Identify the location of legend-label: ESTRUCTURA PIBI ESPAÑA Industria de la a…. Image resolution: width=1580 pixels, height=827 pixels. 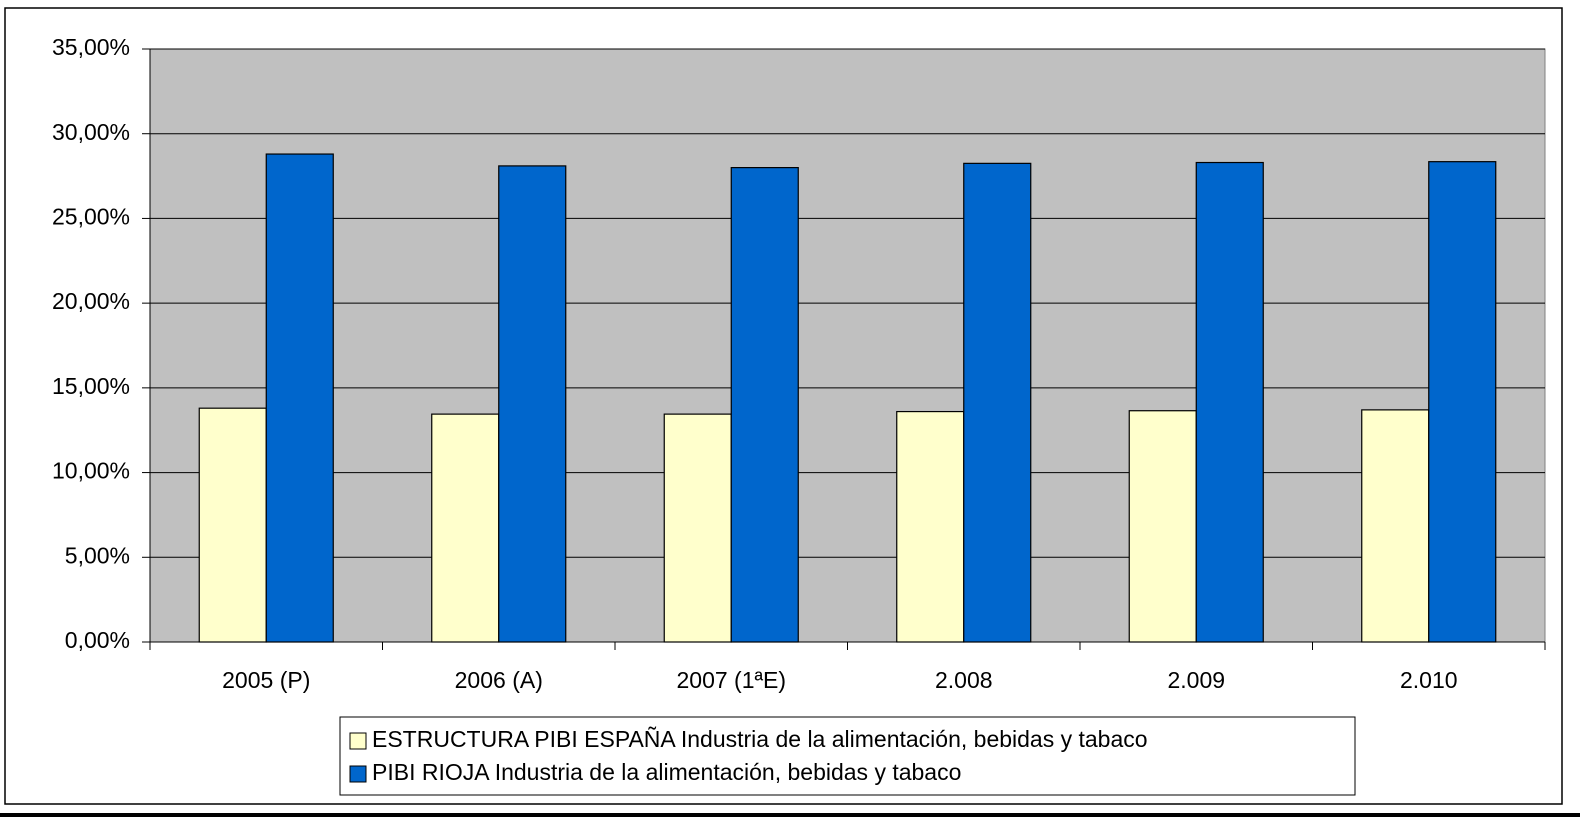
(760, 739).